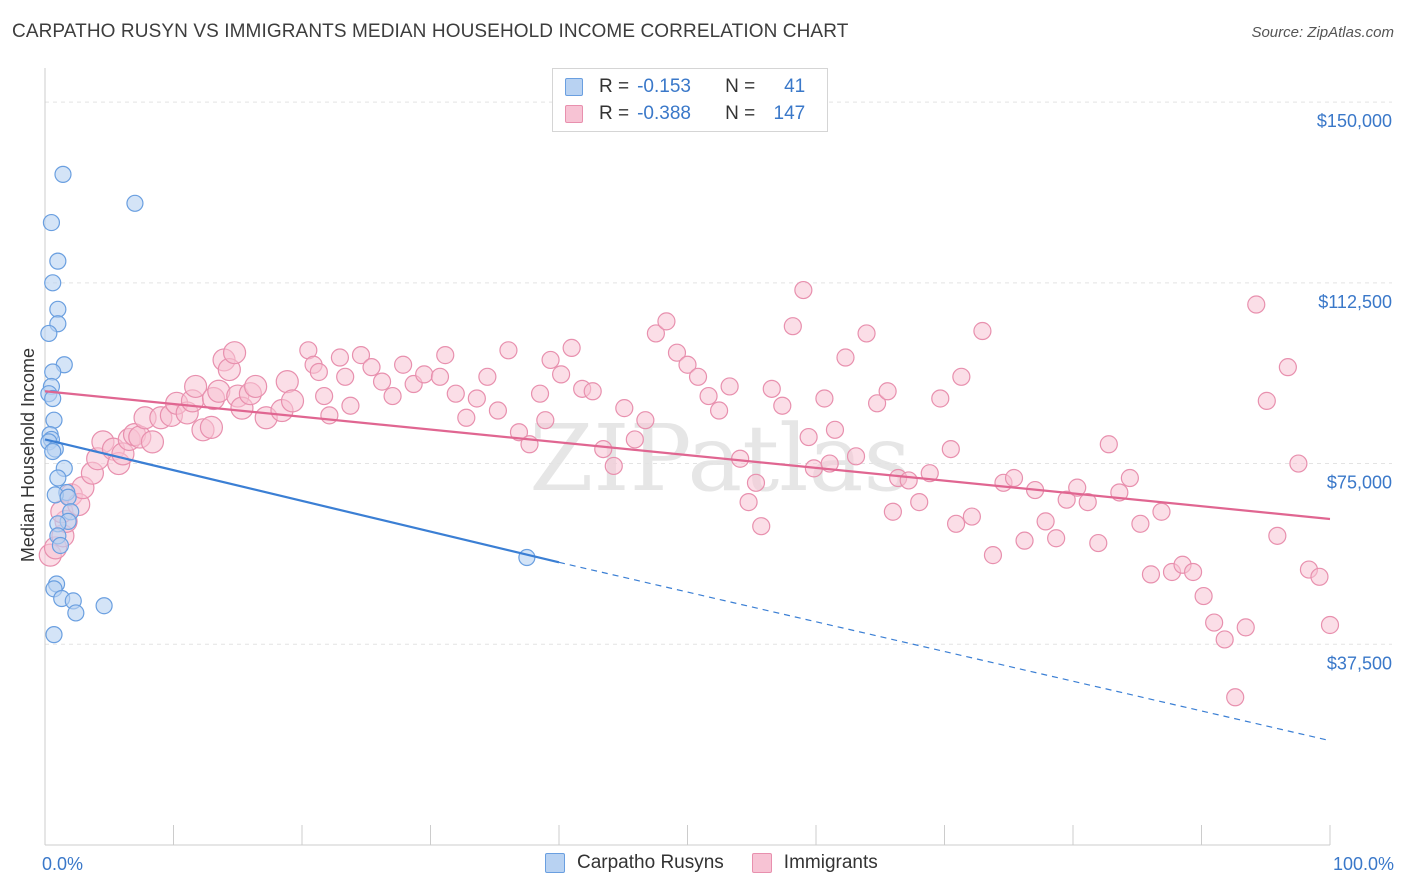 This screenshot has height=892, width=1406. Describe the element at coordinates (725, 863) in the screenshot. I see `series-legend: Carpatho Rusyns Immigrants` at that location.